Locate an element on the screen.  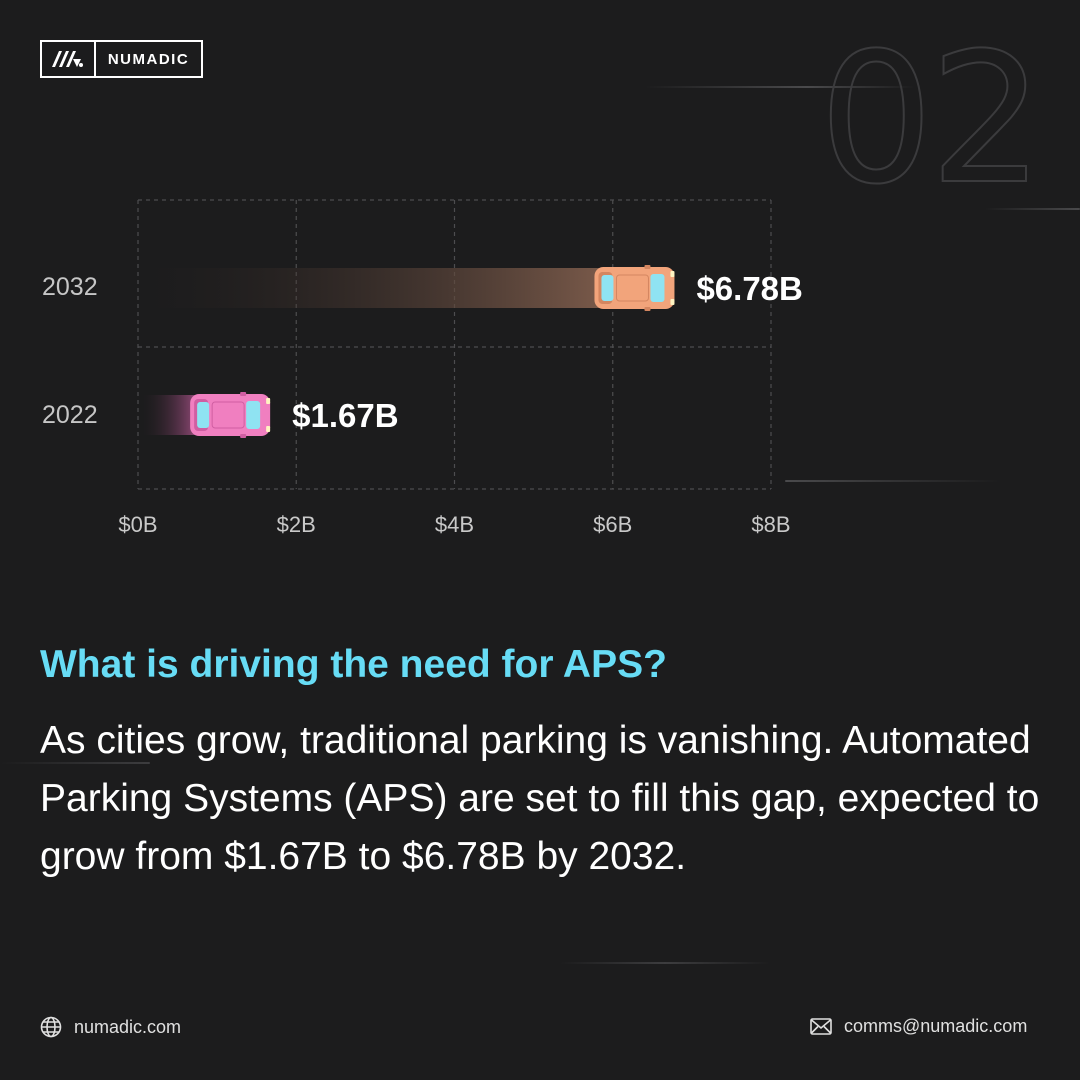
bar-2022 is located at coordinates (206, 415).